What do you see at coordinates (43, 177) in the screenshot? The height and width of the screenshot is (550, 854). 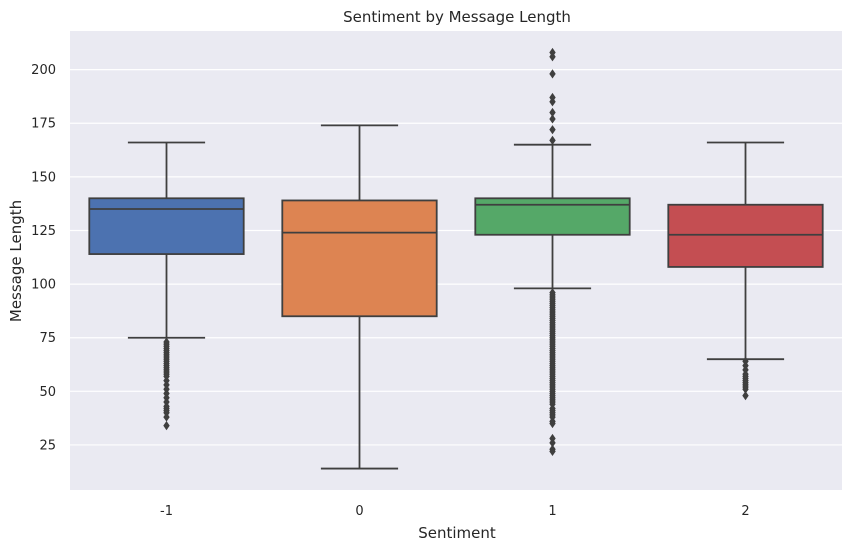 I see `y-tick-label: 150` at bounding box center [43, 177].